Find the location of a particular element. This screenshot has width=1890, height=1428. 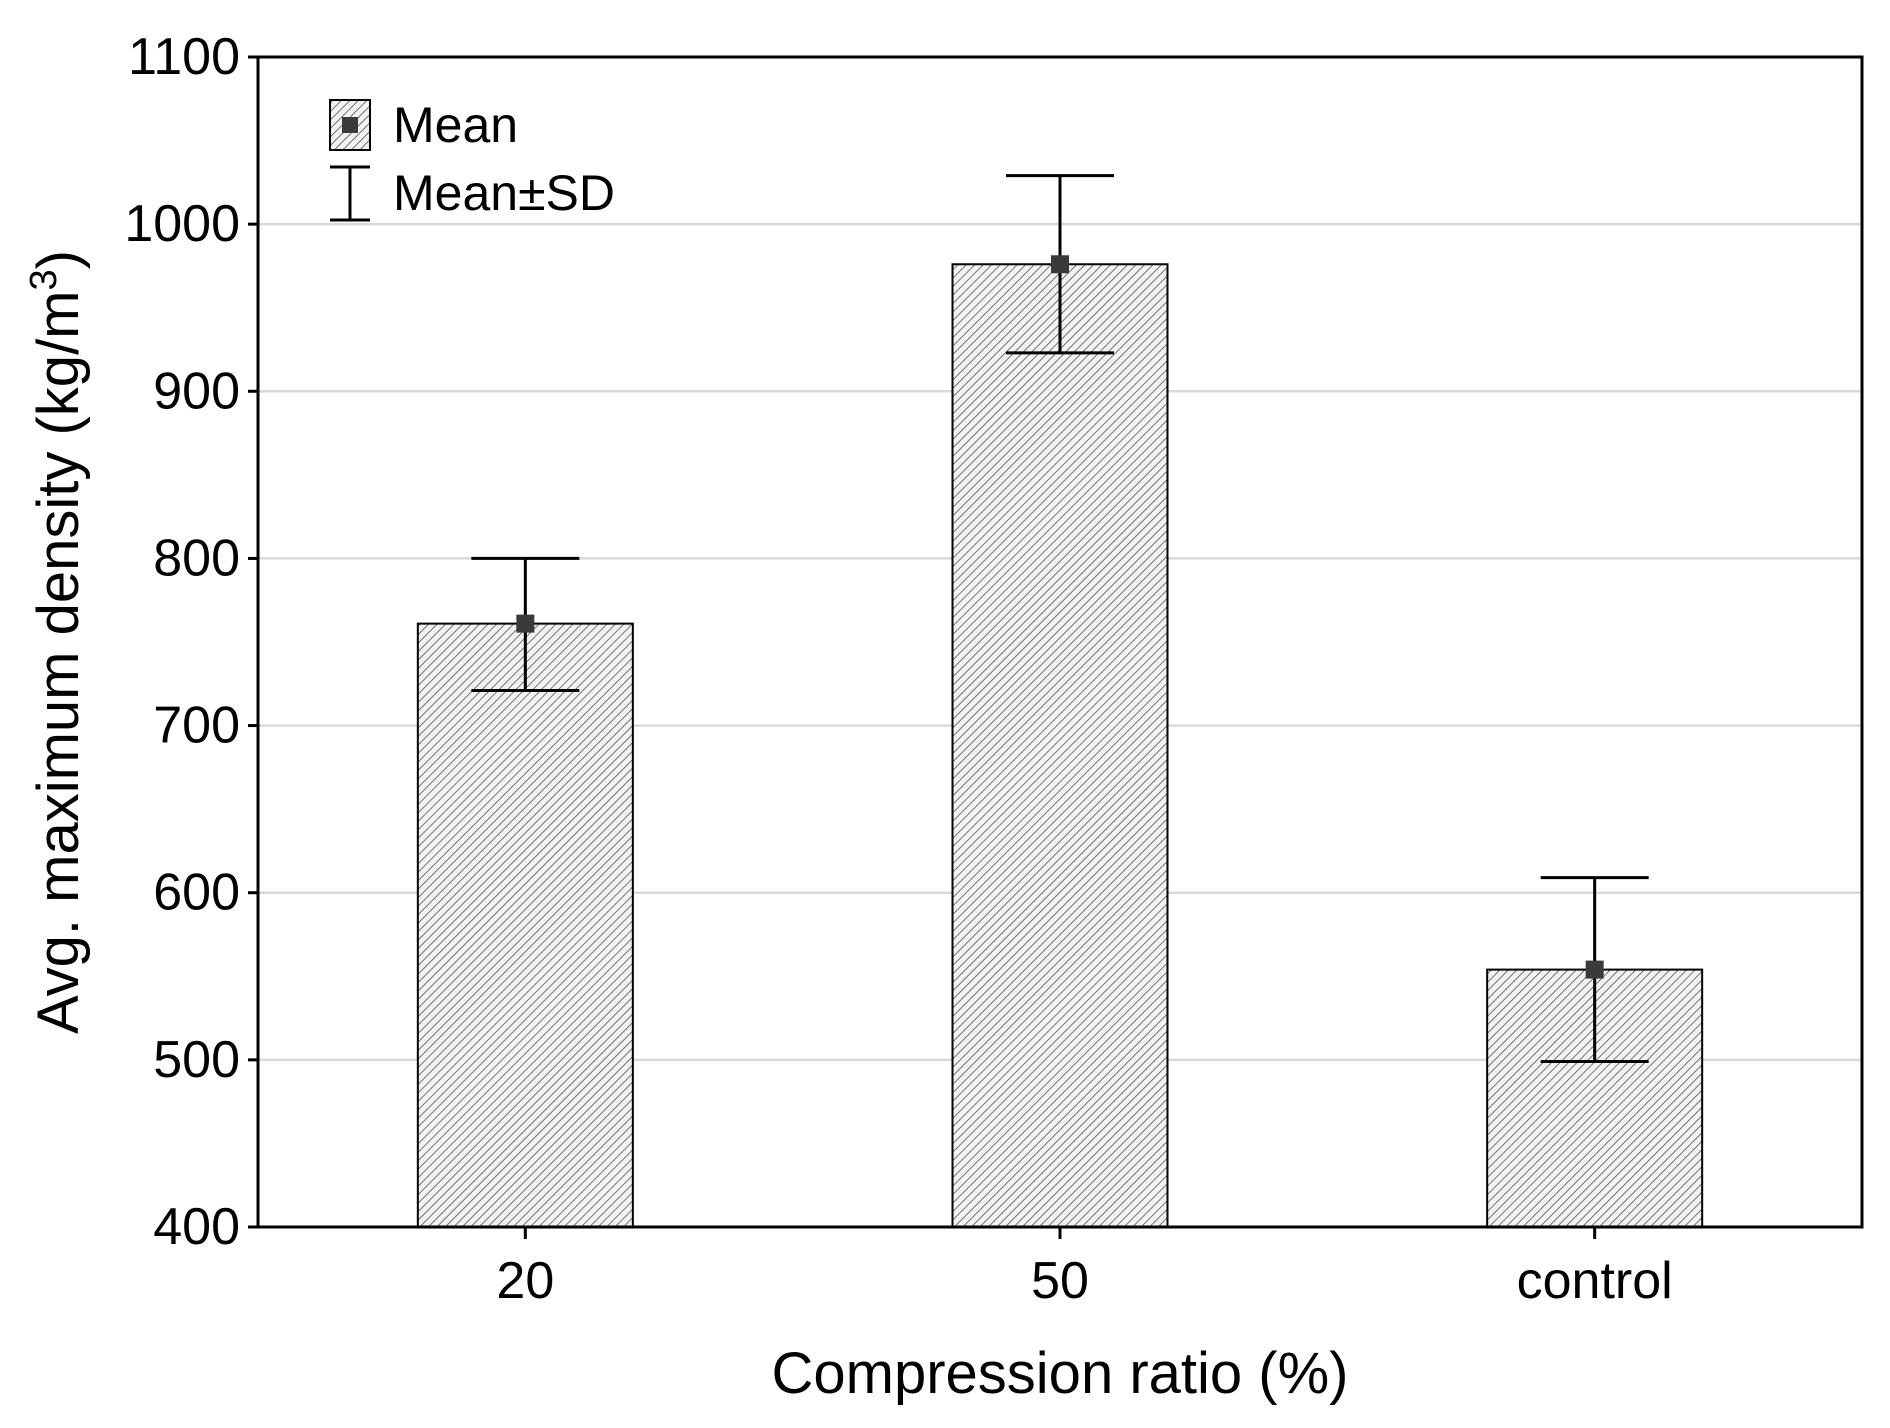

y-axis-title: Avg. maximum density (kg/m3) is located at coordinates (57, 642).